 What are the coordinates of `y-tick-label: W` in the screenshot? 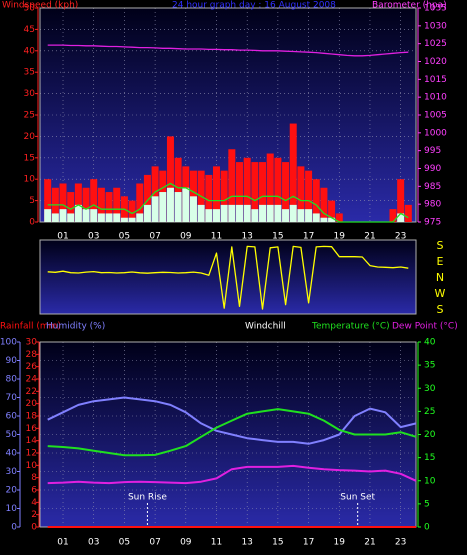 It's located at (440, 293).